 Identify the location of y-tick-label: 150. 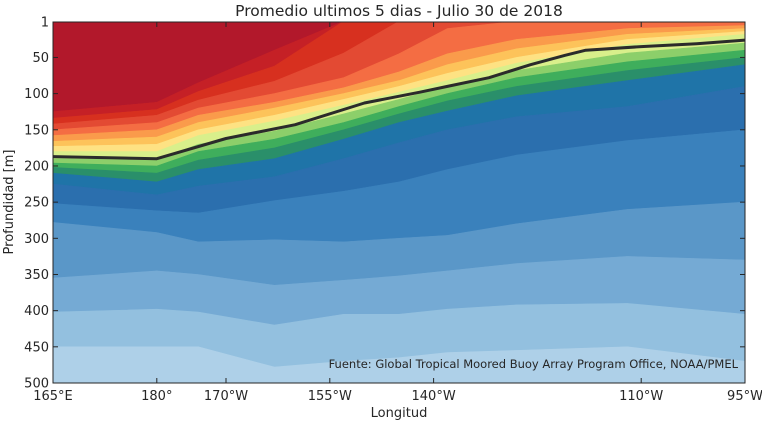
(36, 130).